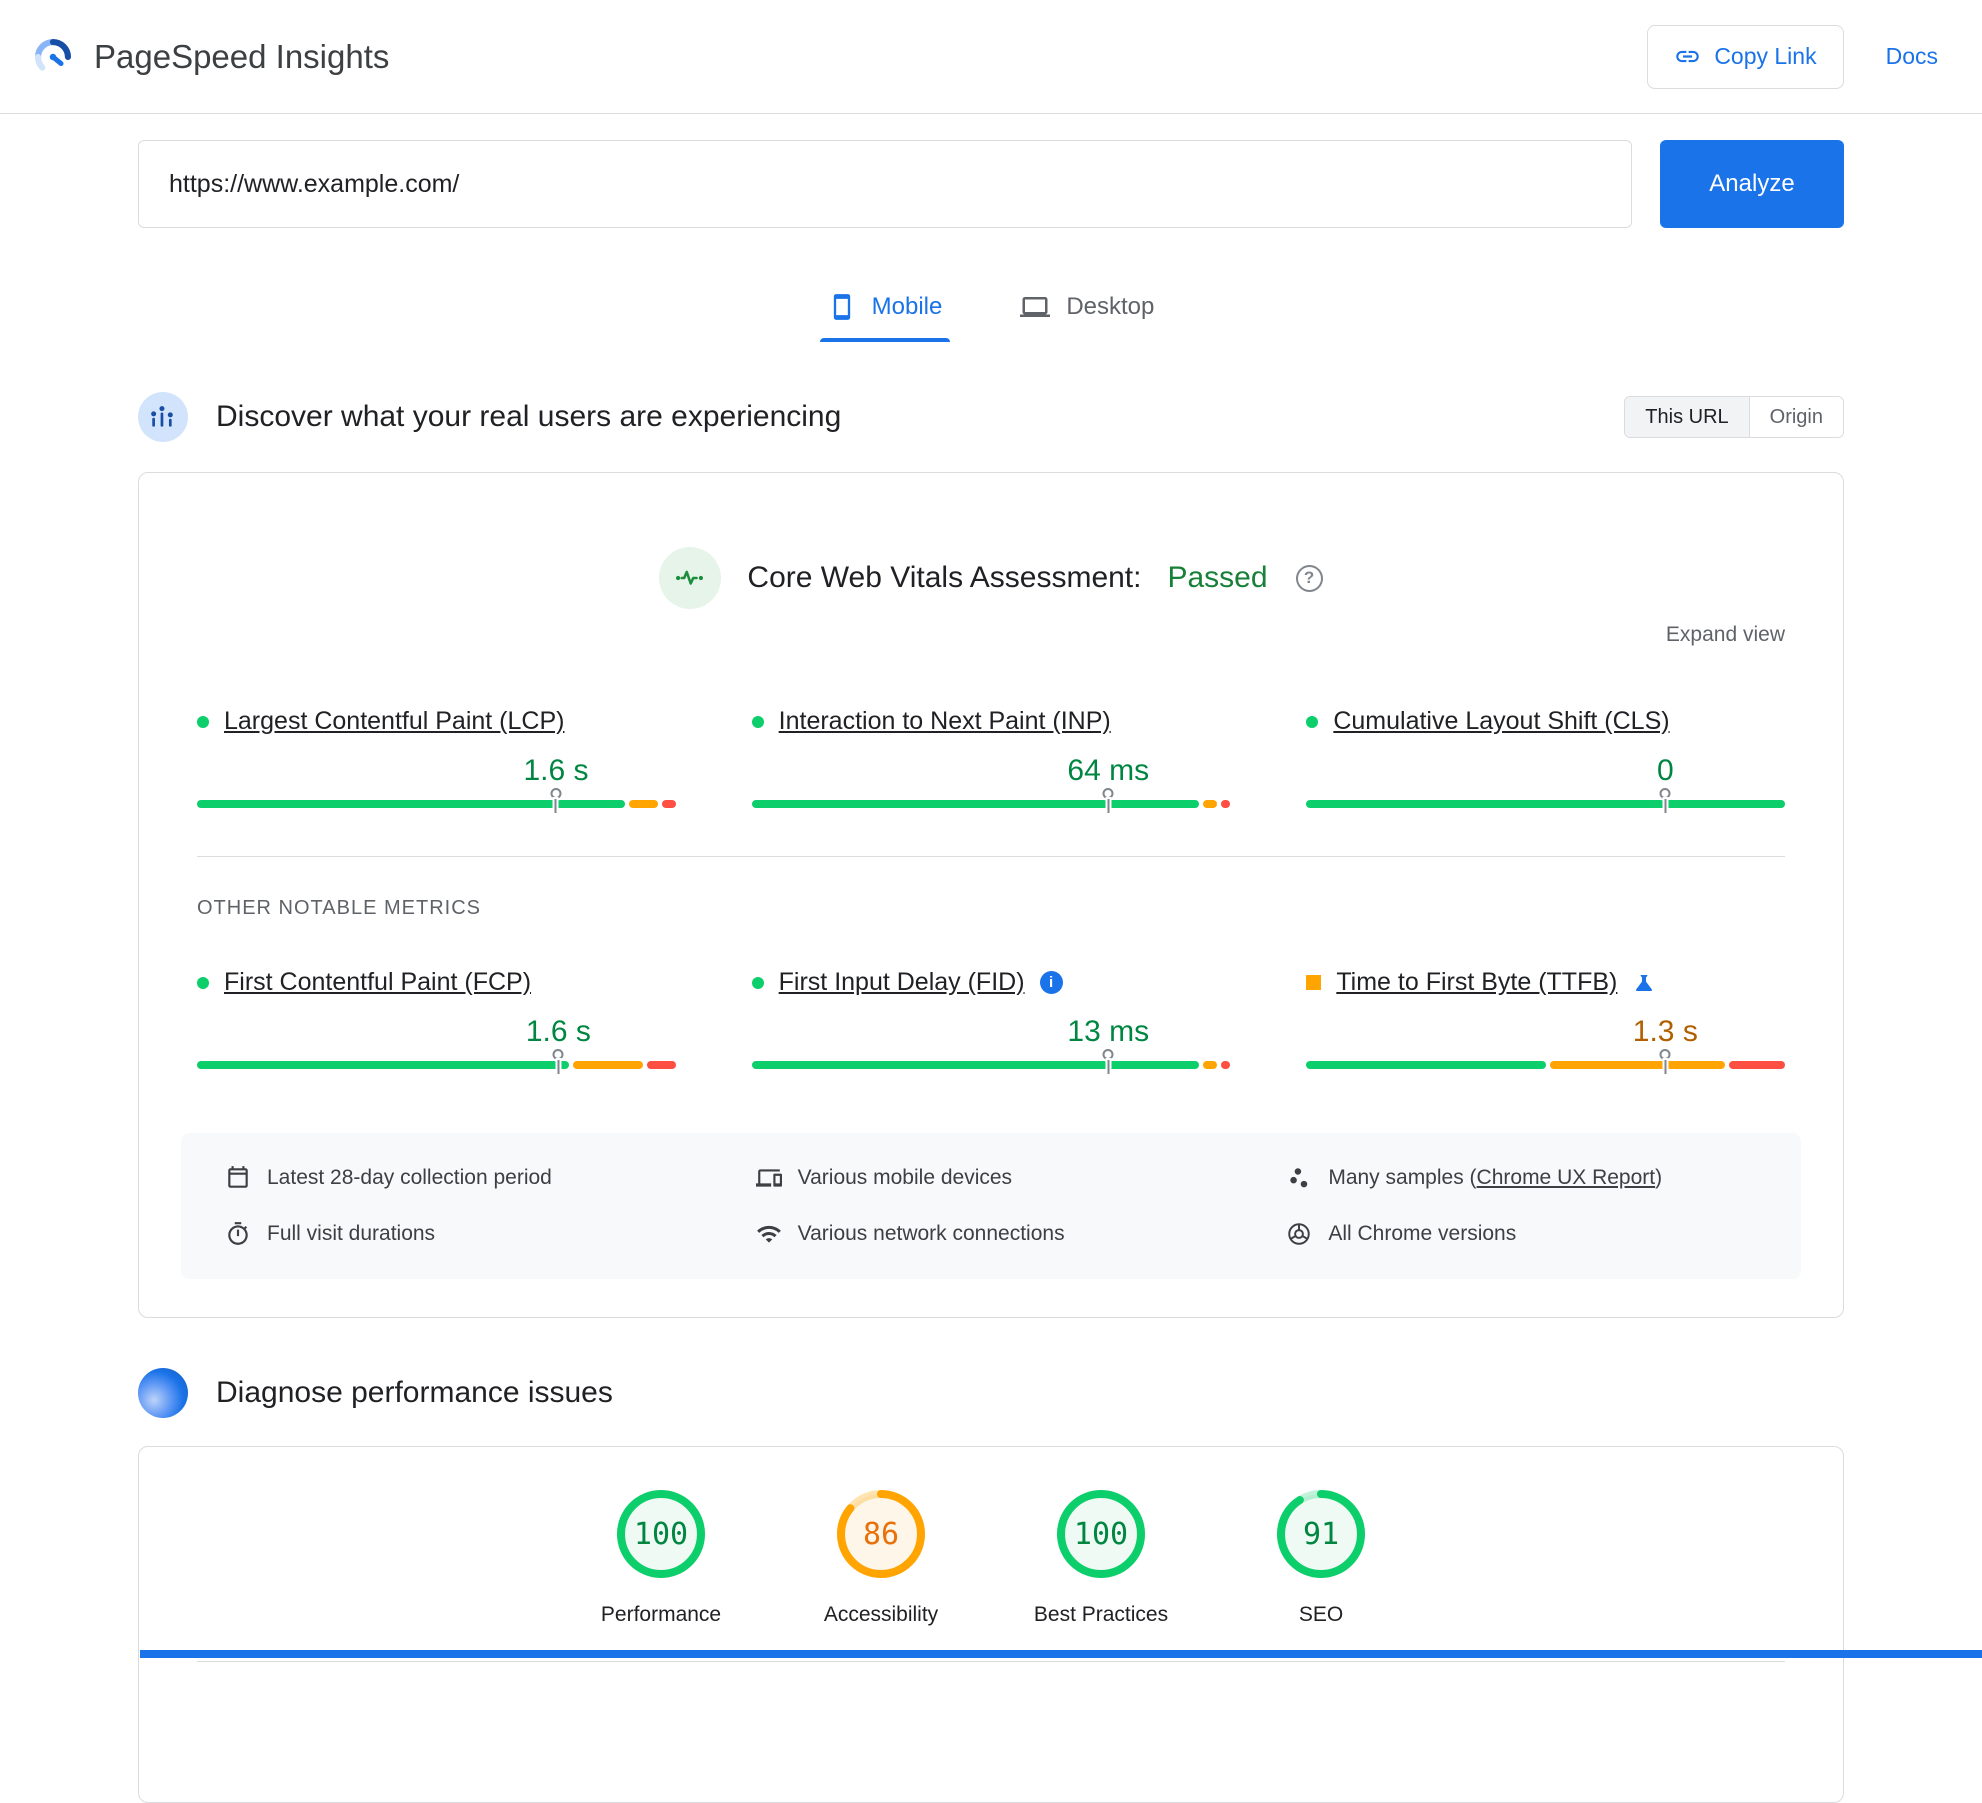 Image resolution: width=1982 pixels, height=1803 pixels. I want to click on topbar-actions: Copy Link Docs, so click(1799, 56).